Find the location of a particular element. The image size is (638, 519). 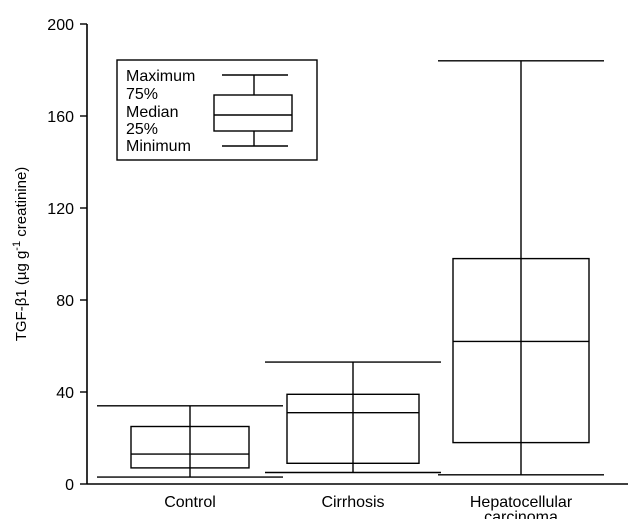

y-tick-label: 120 is located at coordinates (60, 209).